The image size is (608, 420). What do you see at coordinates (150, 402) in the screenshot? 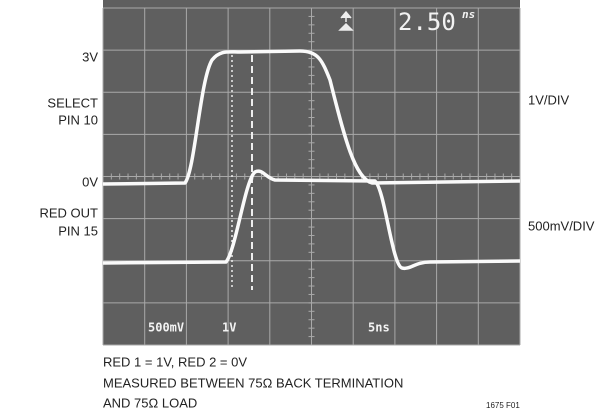
I see `caption-line: AND 75Ω LOAD` at bounding box center [150, 402].